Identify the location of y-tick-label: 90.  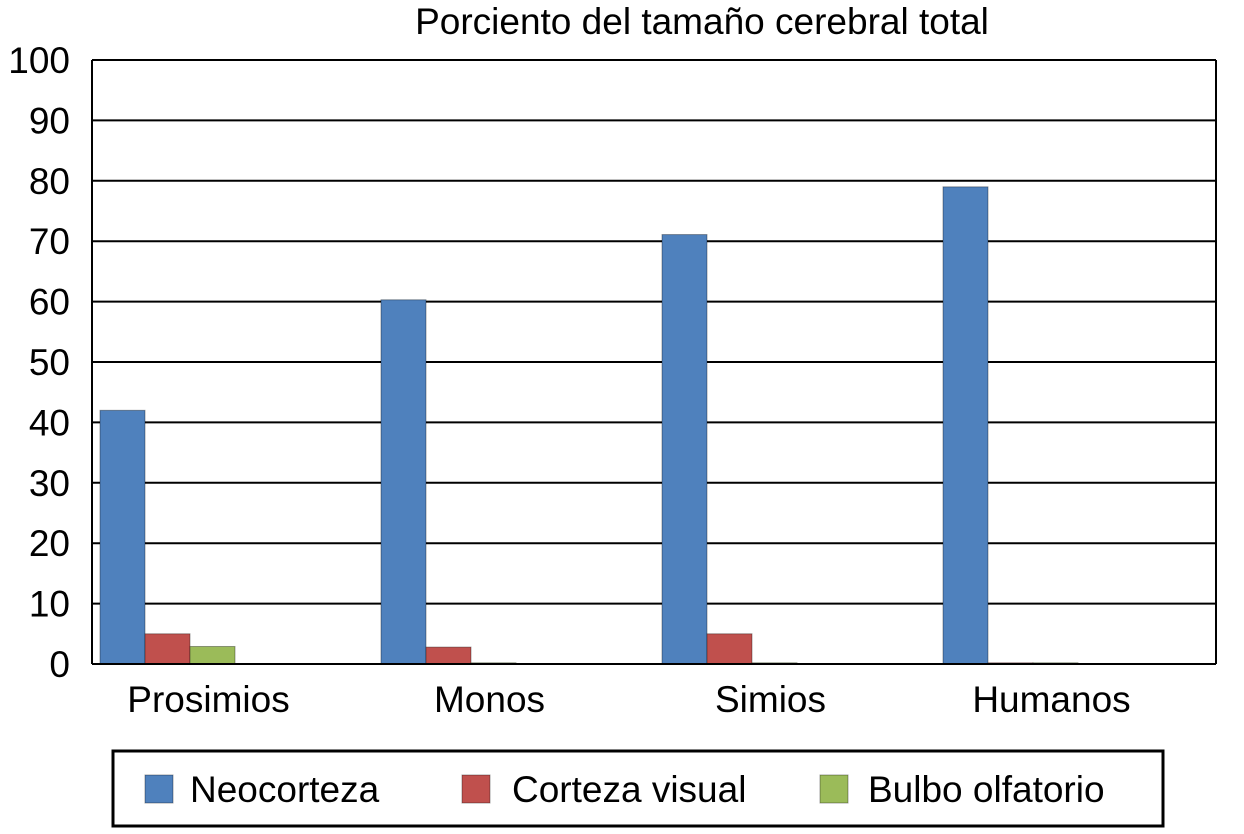
(49, 120).